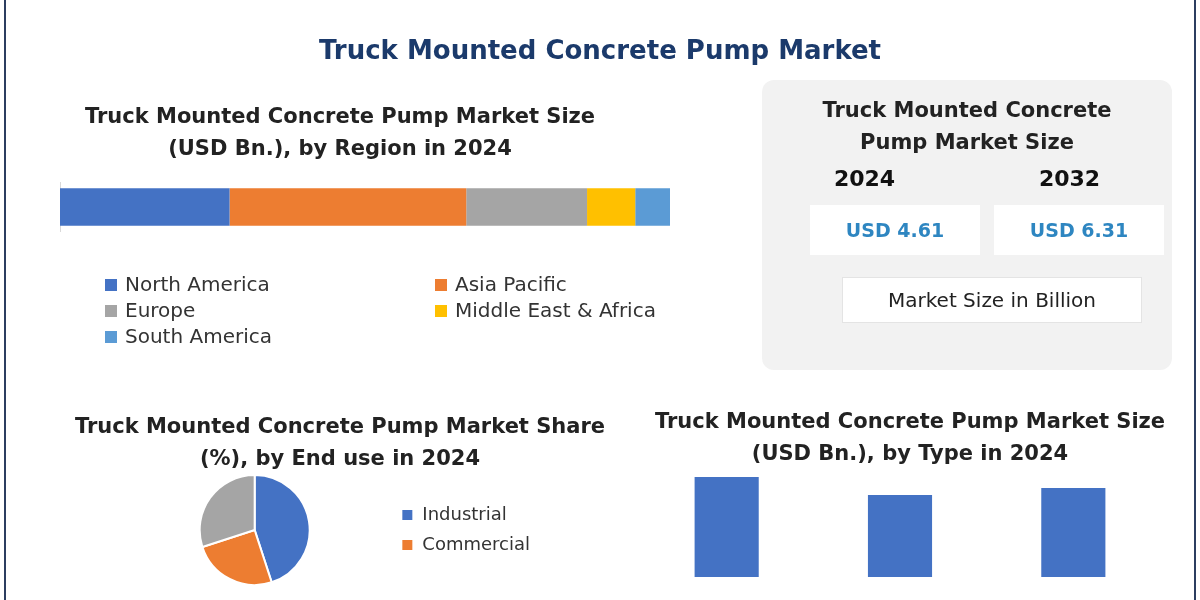 This screenshot has height=600, width=1200. I want to click on data-label: USD 6.31, so click(1079, 230).